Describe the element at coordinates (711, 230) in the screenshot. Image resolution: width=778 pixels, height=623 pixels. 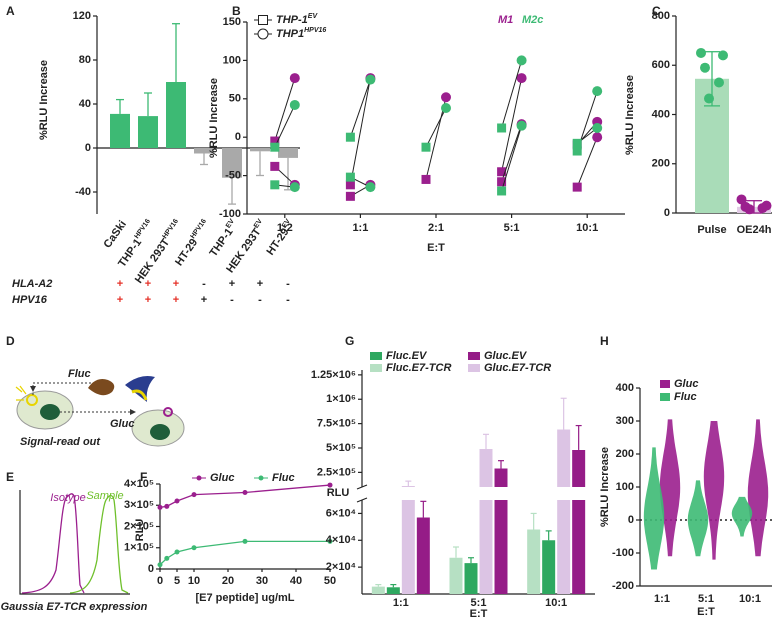
I see `x-tick-label: Pulse` at that location.